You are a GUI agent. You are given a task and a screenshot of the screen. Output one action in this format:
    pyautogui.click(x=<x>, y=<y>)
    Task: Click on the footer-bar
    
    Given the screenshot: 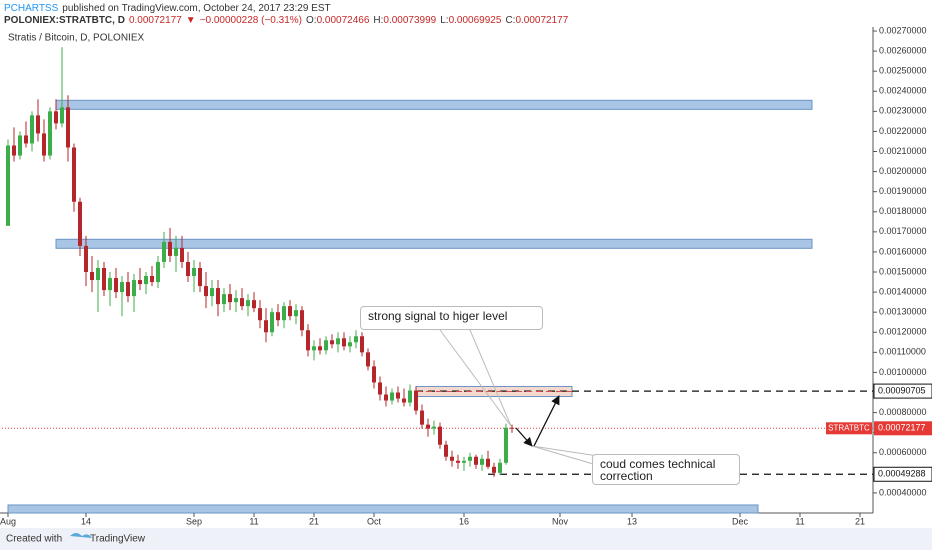 What is the action you would take?
    pyautogui.click(x=466, y=539)
    